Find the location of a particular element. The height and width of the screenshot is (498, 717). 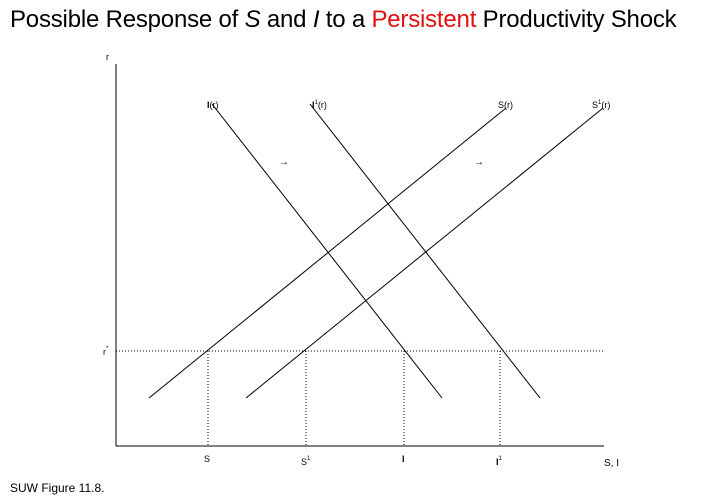

shift-arrow-investment: → is located at coordinates (284, 162).